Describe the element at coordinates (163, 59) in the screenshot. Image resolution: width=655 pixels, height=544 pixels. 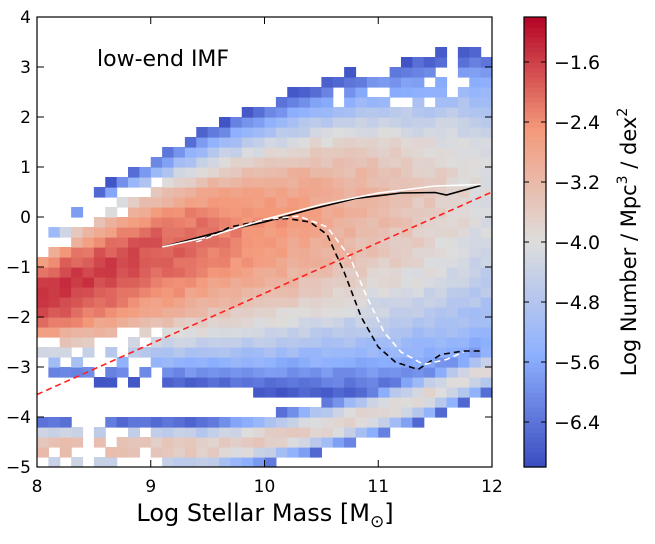
I see `annotation-label: low-end IMF` at that location.